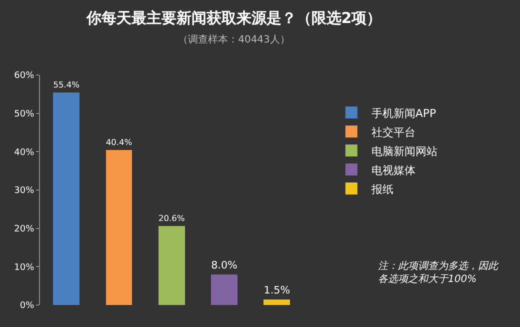  I want to click on chart-title: 你每天最主要新闻获取来源是？（限选2项）, so click(233, 17).